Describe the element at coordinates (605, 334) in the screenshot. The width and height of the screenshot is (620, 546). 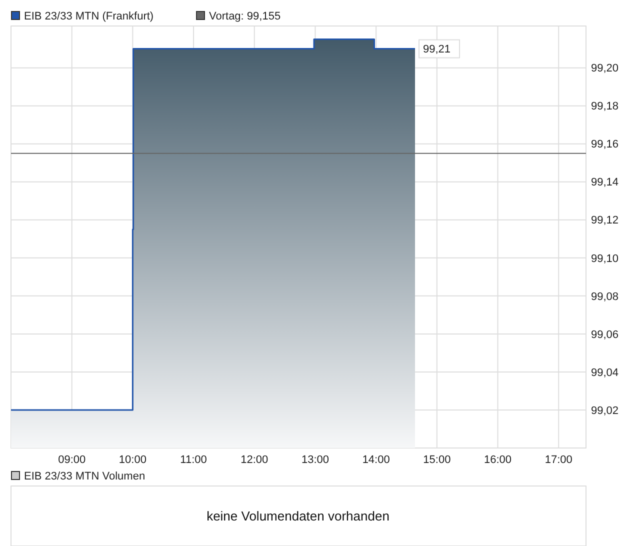
I see `y-tick-label: 99,06` at that location.